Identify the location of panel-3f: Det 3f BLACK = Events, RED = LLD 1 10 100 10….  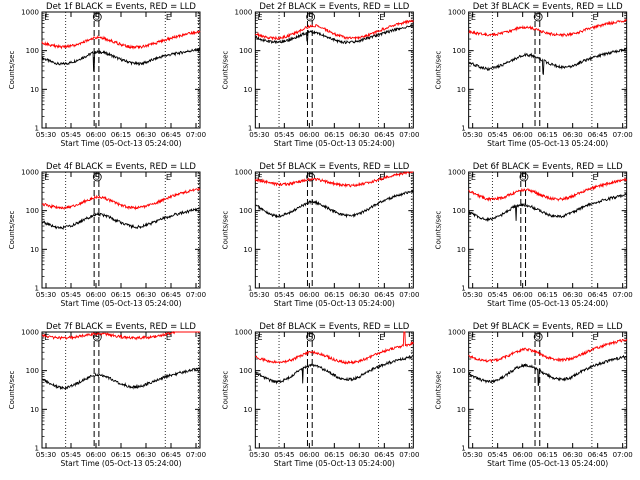
(534, 75).